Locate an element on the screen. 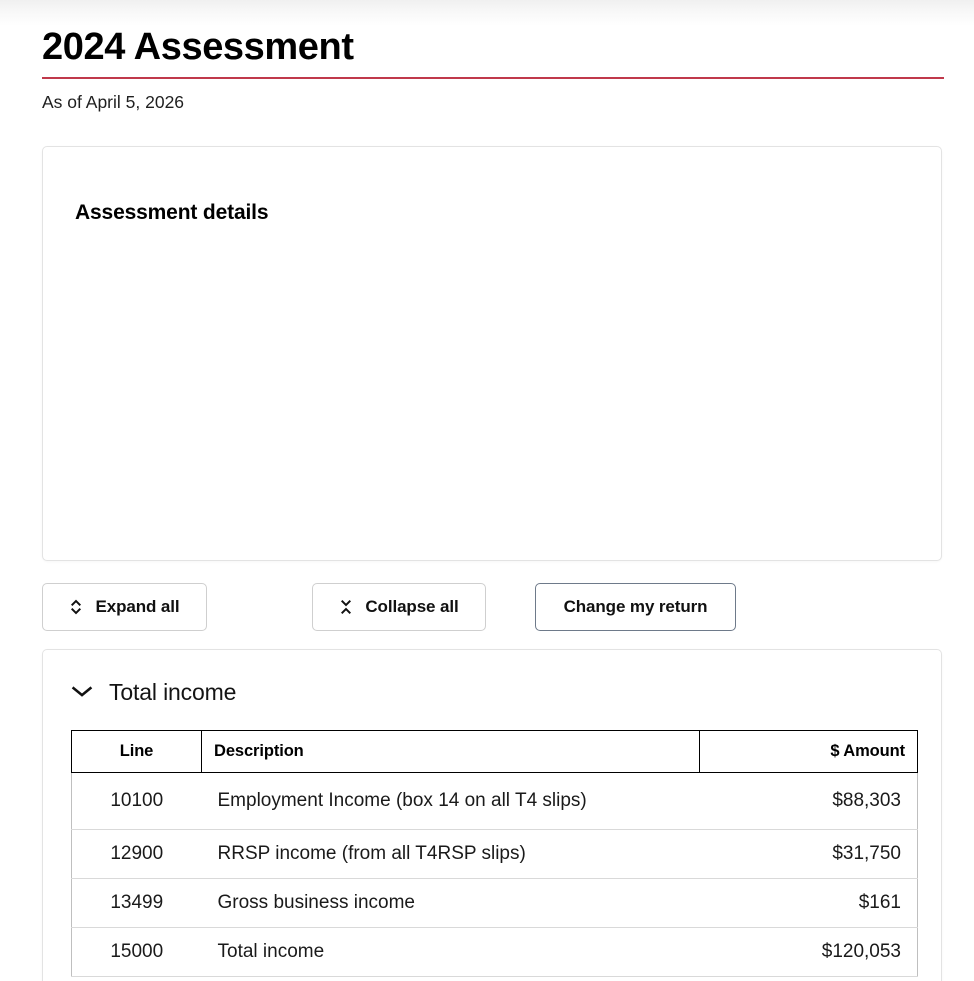  cell-description: Total income is located at coordinates (450, 952).